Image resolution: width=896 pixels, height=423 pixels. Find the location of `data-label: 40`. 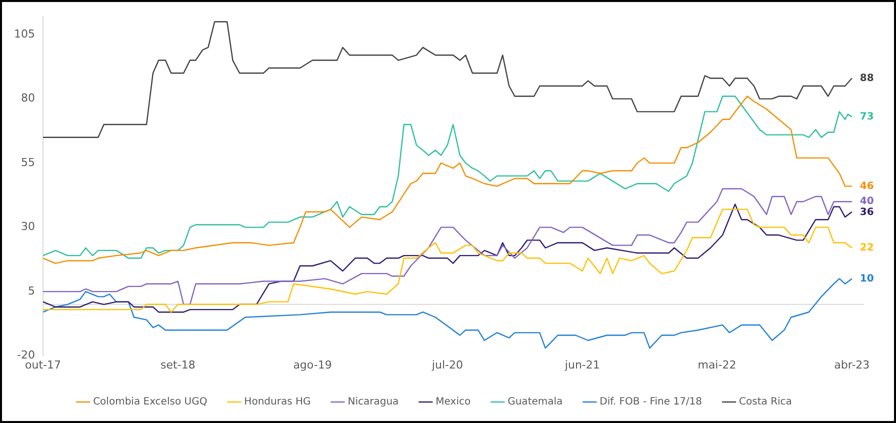

data-label: 40 is located at coordinates (867, 202).